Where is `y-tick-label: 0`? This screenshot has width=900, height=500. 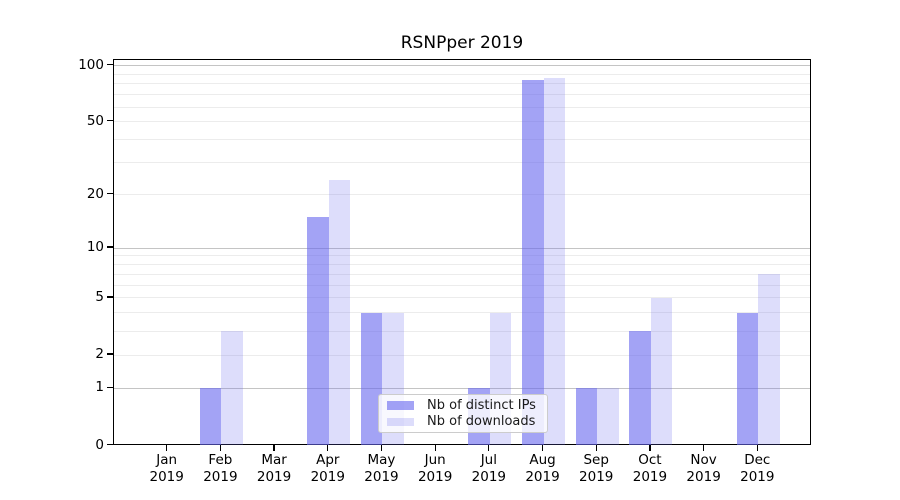
y-tick-label: 0 is located at coordinates (99, 444).